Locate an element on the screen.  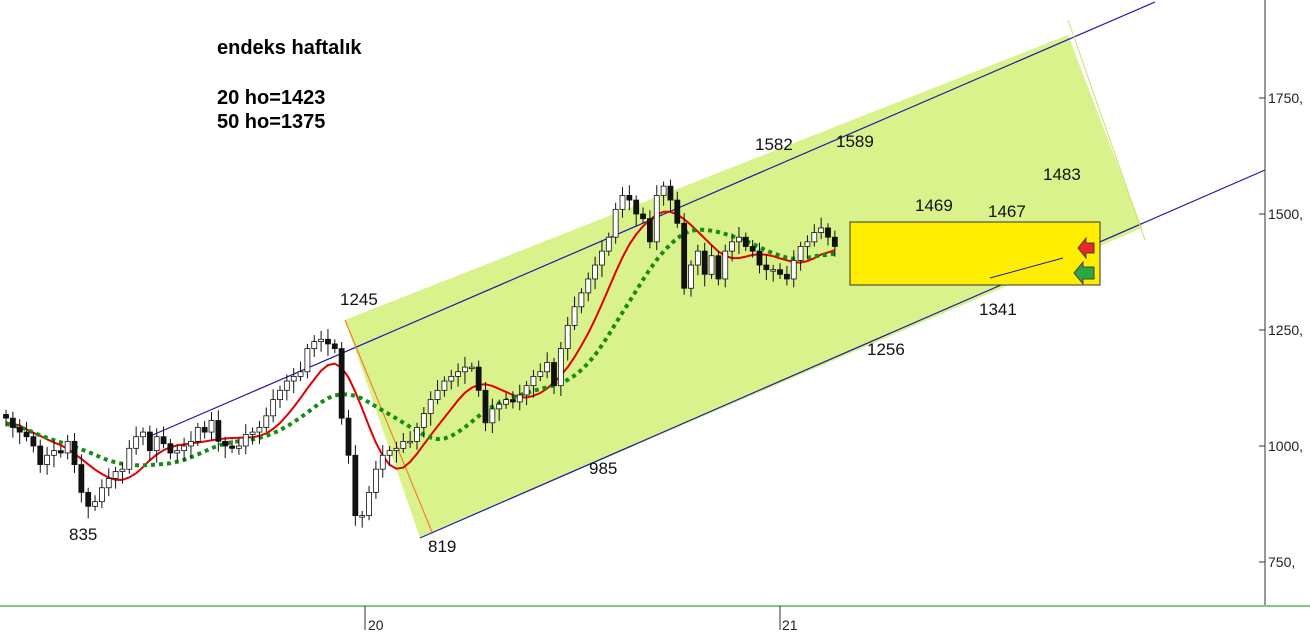
chart-title-note: endeks haftalık is located at coordinates (289, 48).